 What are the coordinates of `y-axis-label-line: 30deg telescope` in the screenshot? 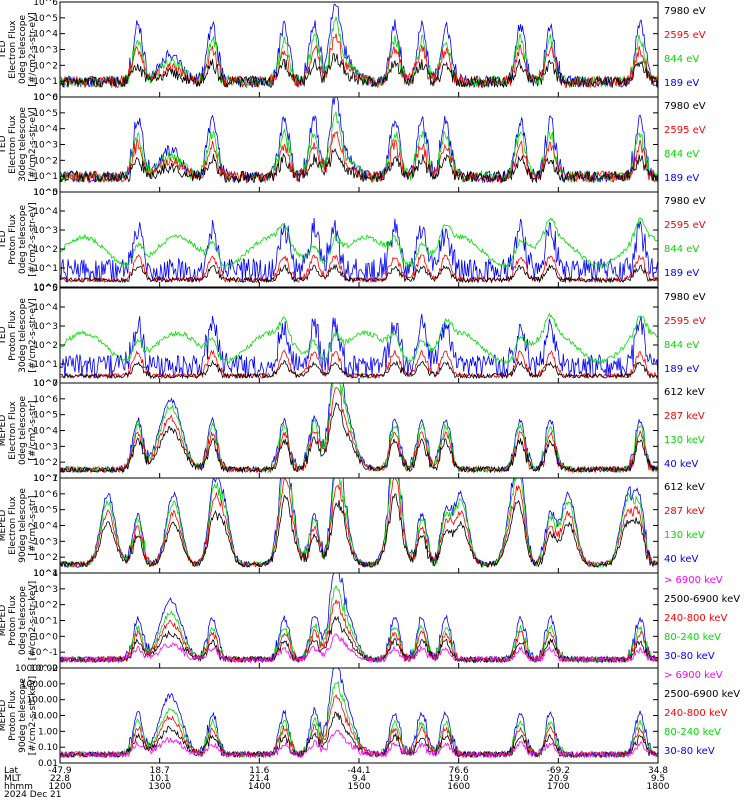 It's located at (23, 335).